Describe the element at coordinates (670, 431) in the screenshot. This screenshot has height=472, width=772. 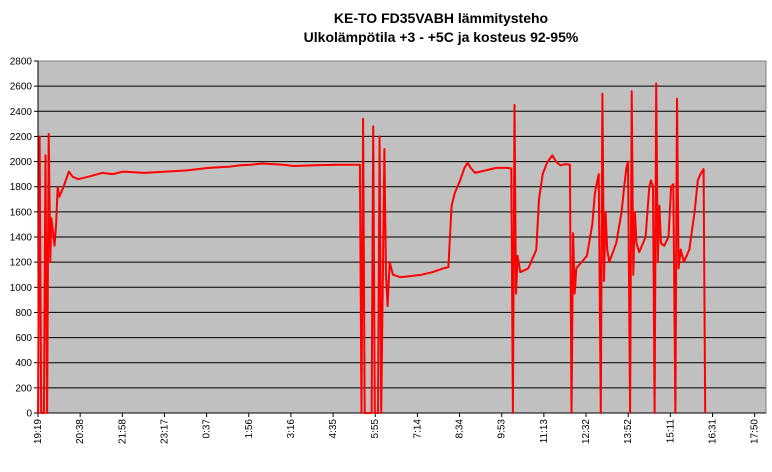
I see `x-tick-label: 15:11` at that location.